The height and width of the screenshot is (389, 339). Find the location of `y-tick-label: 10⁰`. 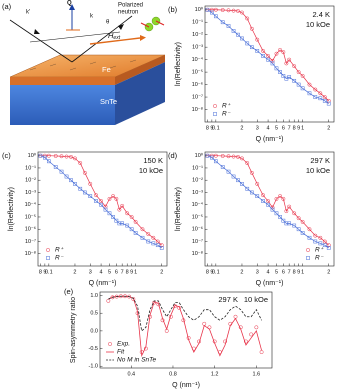

y-tick-label: 10⁰ is located at coordinates (32, 155).